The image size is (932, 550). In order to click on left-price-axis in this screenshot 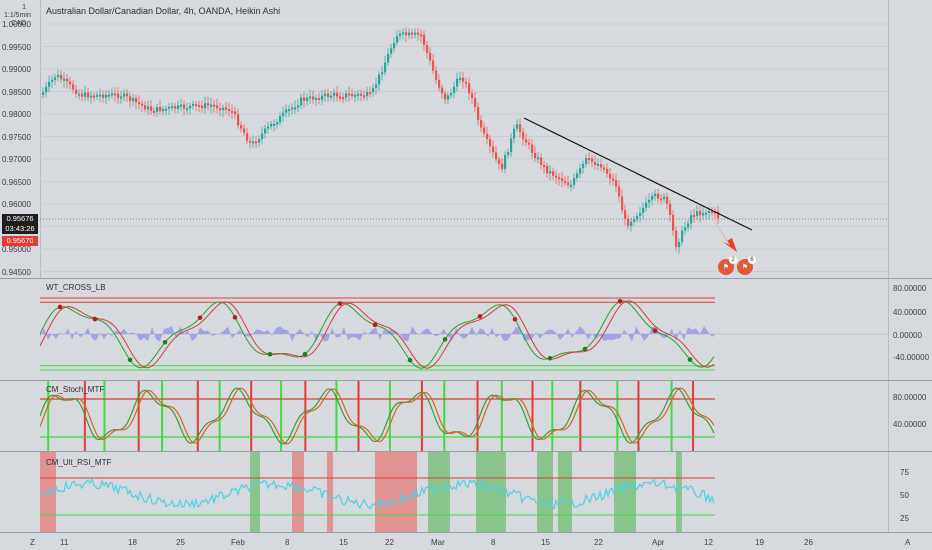, I will do `click(20, 139)`.